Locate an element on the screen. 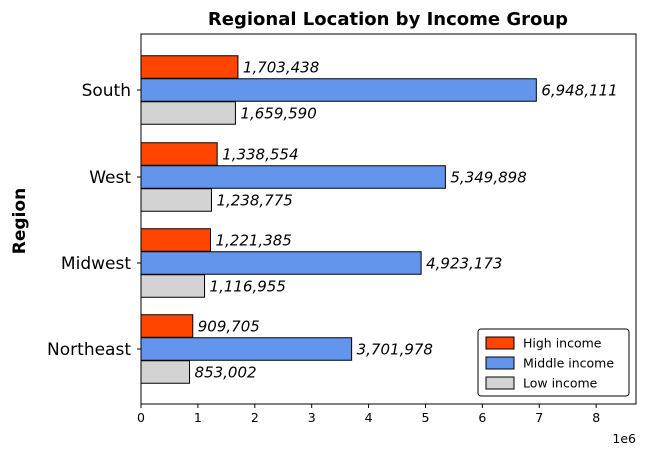  data-label: 1,703,438 is located at coordinates (281, 68).